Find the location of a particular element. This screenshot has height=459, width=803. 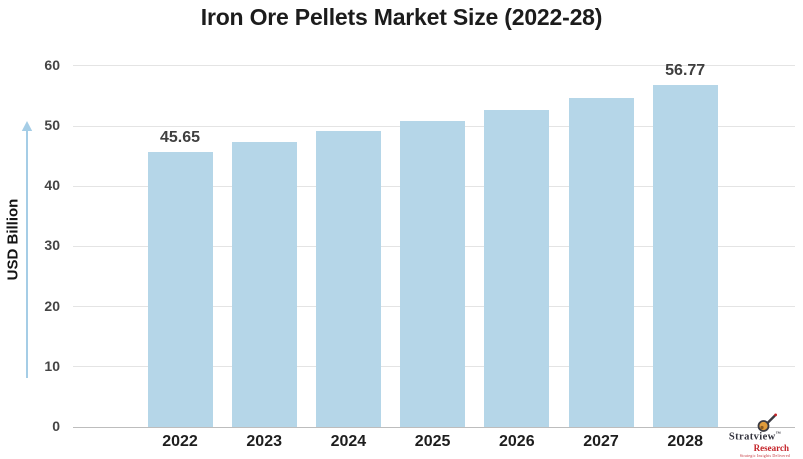

bar-2028 is located at coordinates (685, 256).